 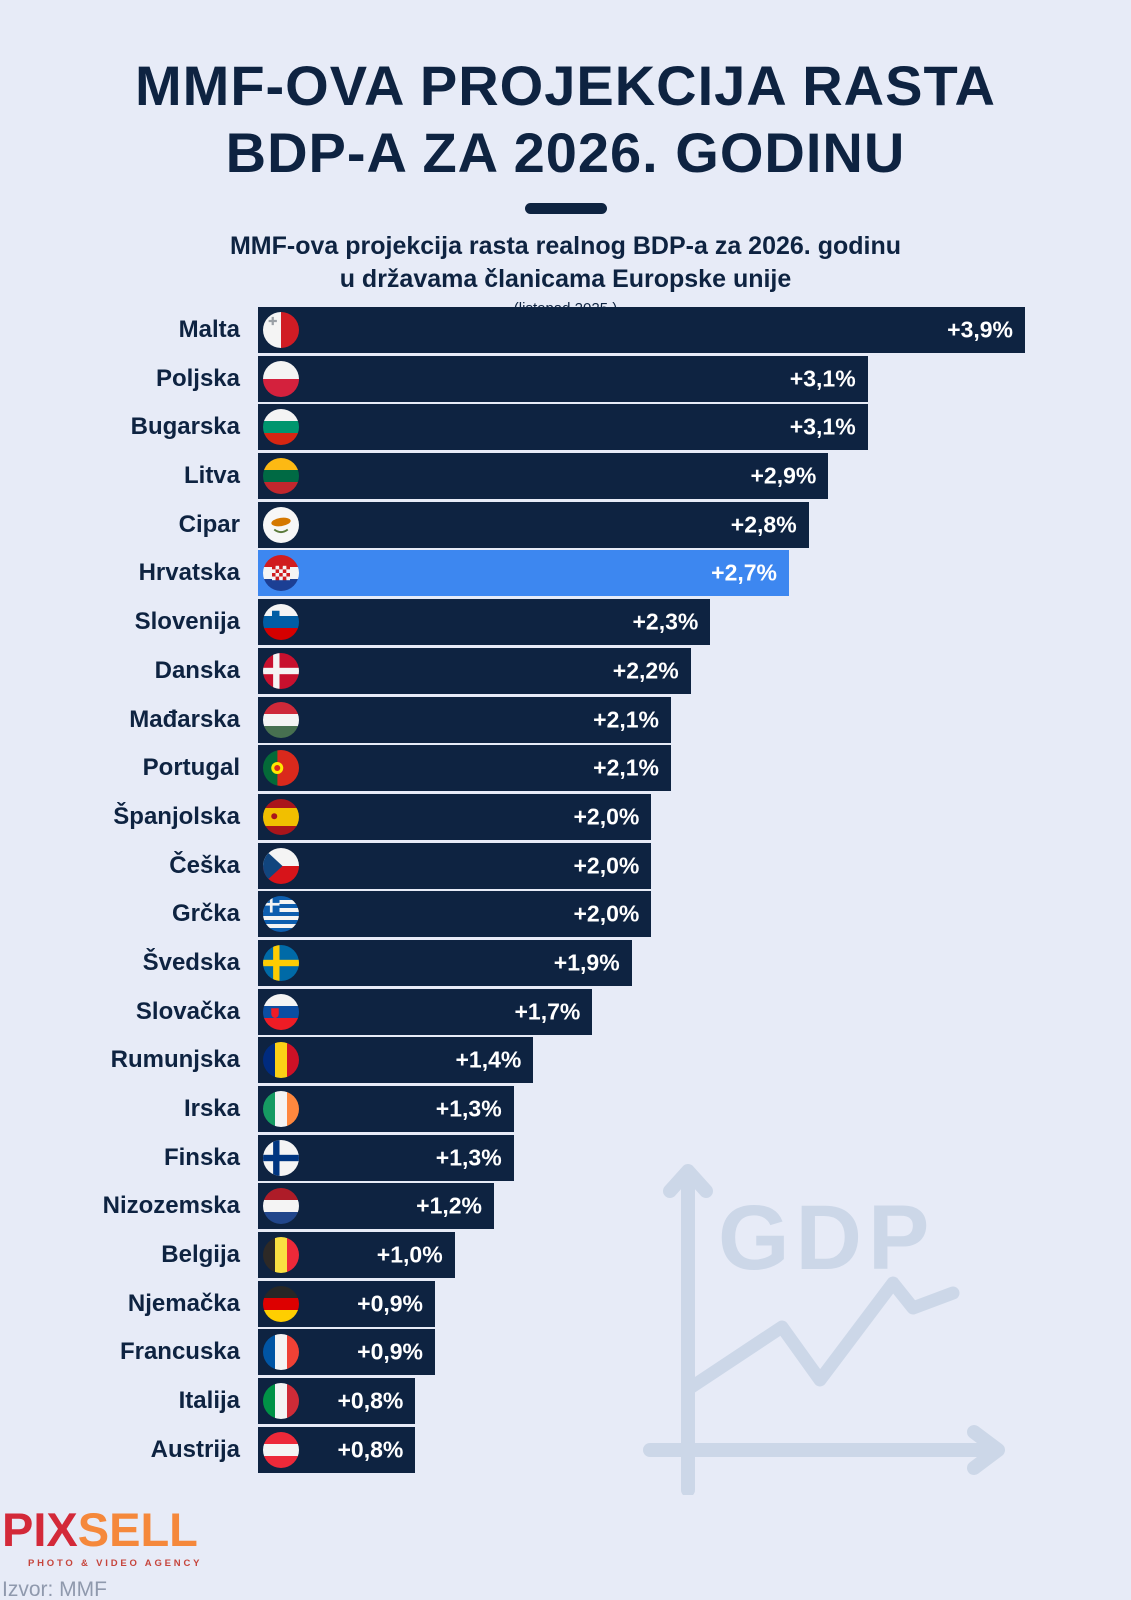 What do you see at coordinates (512, 816) in the screenshot?
I see `country-row: Španjolska +2,0%` at bounding box center [512, 816].